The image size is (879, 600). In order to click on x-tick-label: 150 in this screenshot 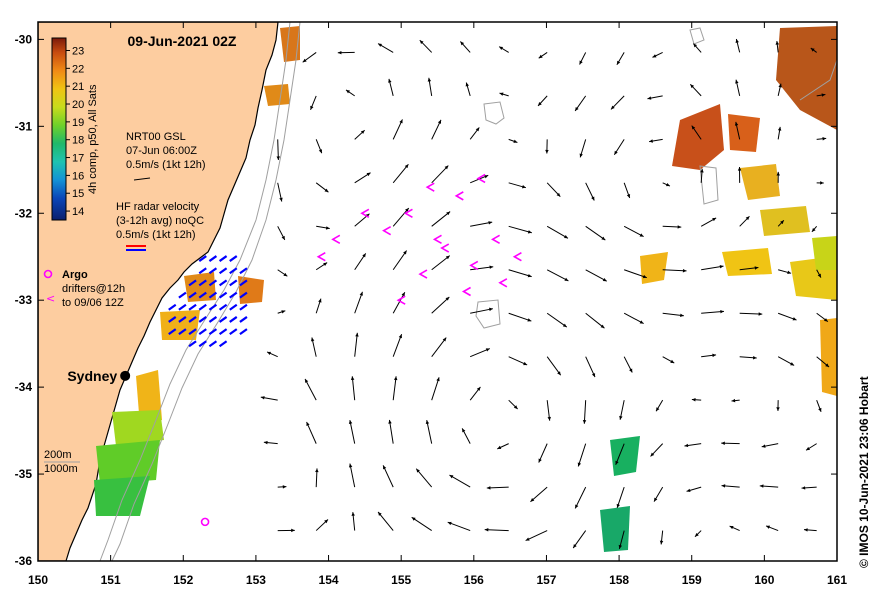, I will do `click(38, 580)`.